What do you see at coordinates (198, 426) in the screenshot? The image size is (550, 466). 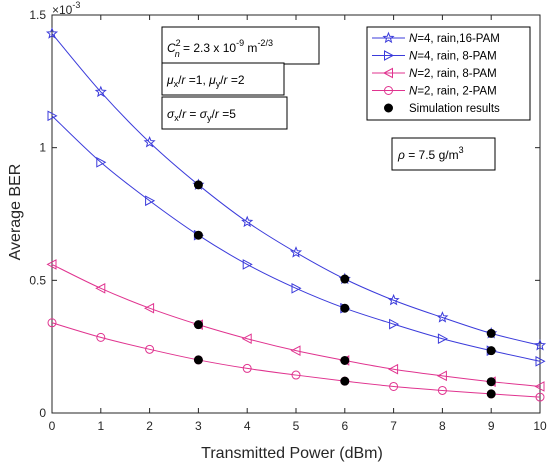 I see `x-tick-label: 3` at bounding box center [198, 426].